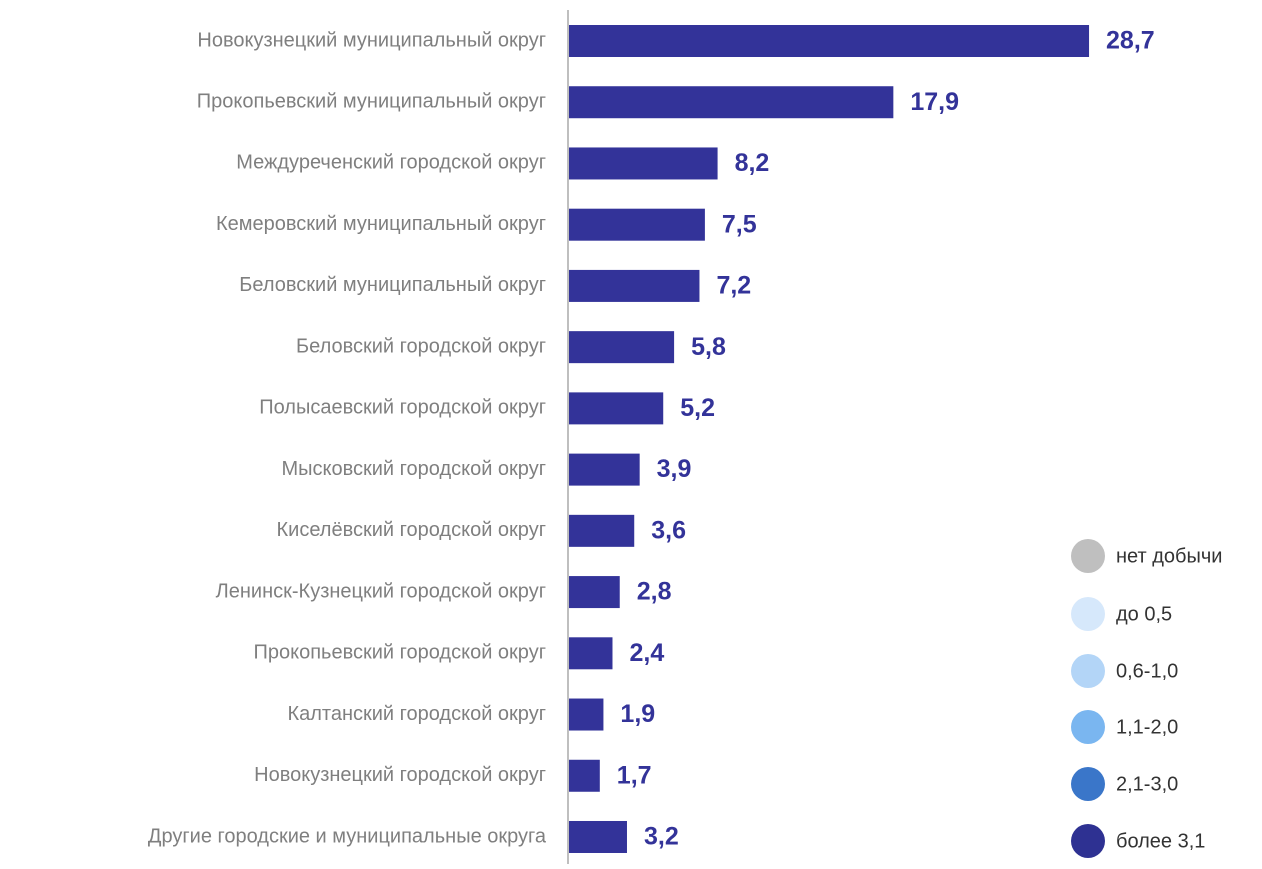 This screenshot has height=869, width=1262. Describe the element at coordinates (400, 775) in the screenshot. I see `category-label: Новокузнецкий городской округ` at that location.